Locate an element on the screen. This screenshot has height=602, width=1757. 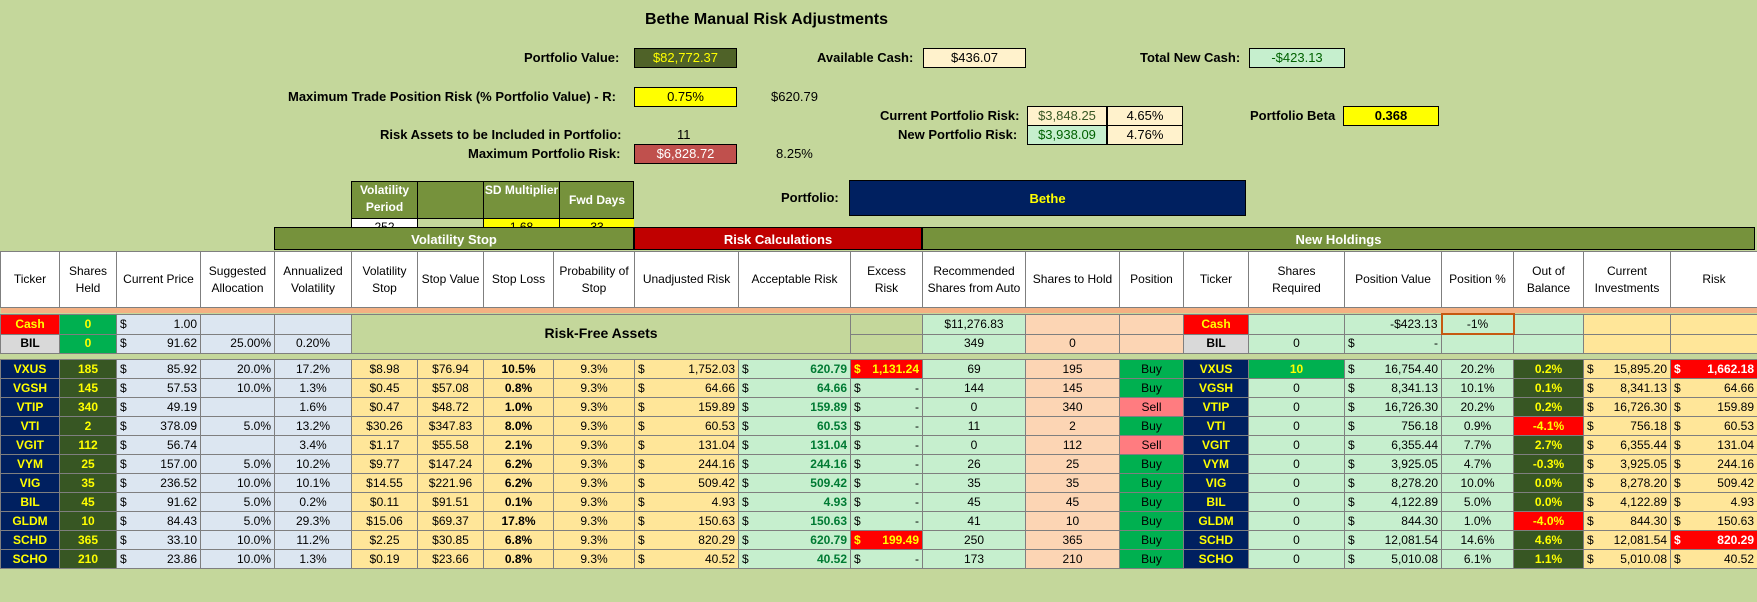
volatility-stop-cell: $0.47 is located at coordinates (384, 407).